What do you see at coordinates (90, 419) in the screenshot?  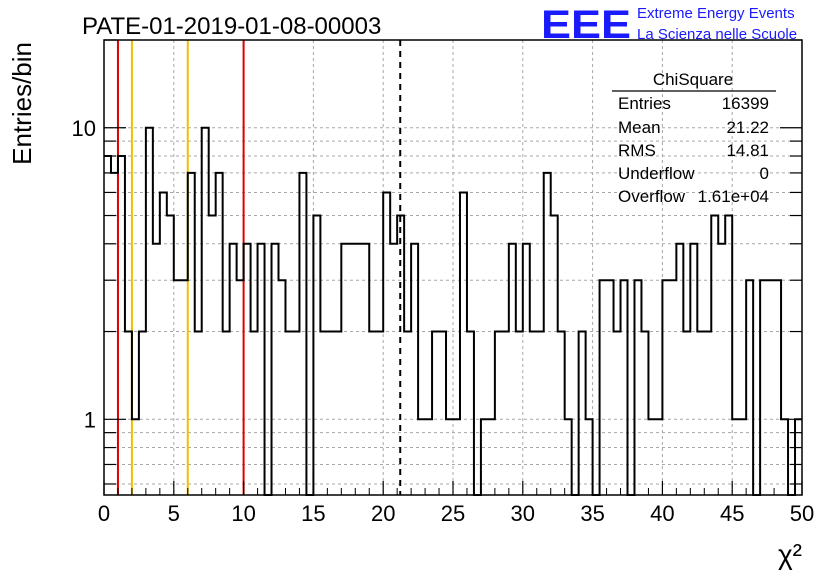 I see `y-tick-label: 1` at bounding box center [90, 419].